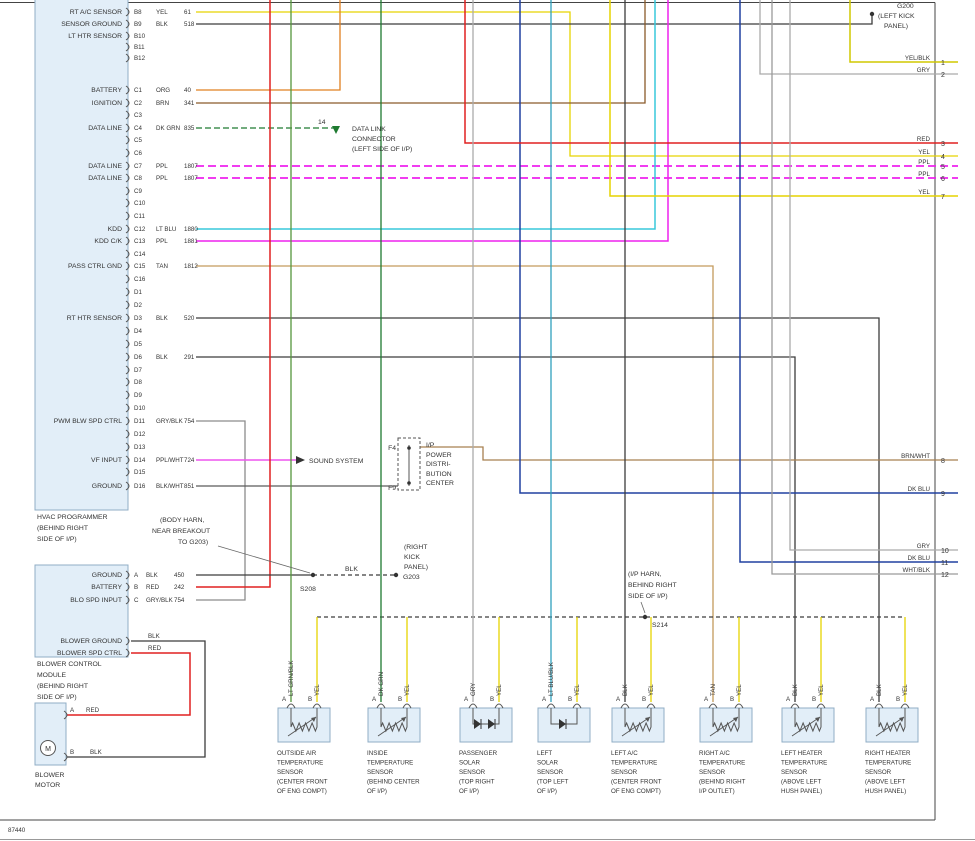 The height and width of the screenshot is (841, 975). I want to click on annotation-lines-2: SIDE OF I/P), so click(648, 596).